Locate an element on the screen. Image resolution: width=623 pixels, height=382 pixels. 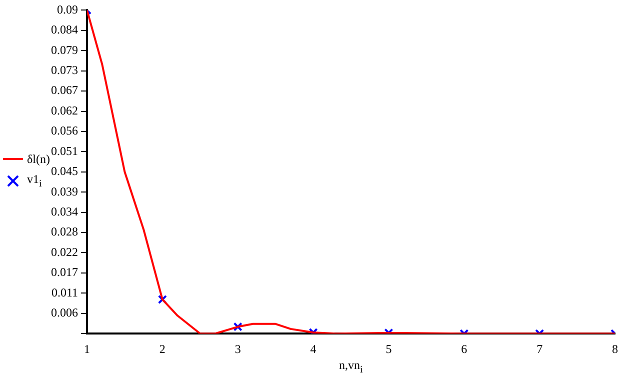
y-tick-label: 0.017 is located at coordinates (64, 272).